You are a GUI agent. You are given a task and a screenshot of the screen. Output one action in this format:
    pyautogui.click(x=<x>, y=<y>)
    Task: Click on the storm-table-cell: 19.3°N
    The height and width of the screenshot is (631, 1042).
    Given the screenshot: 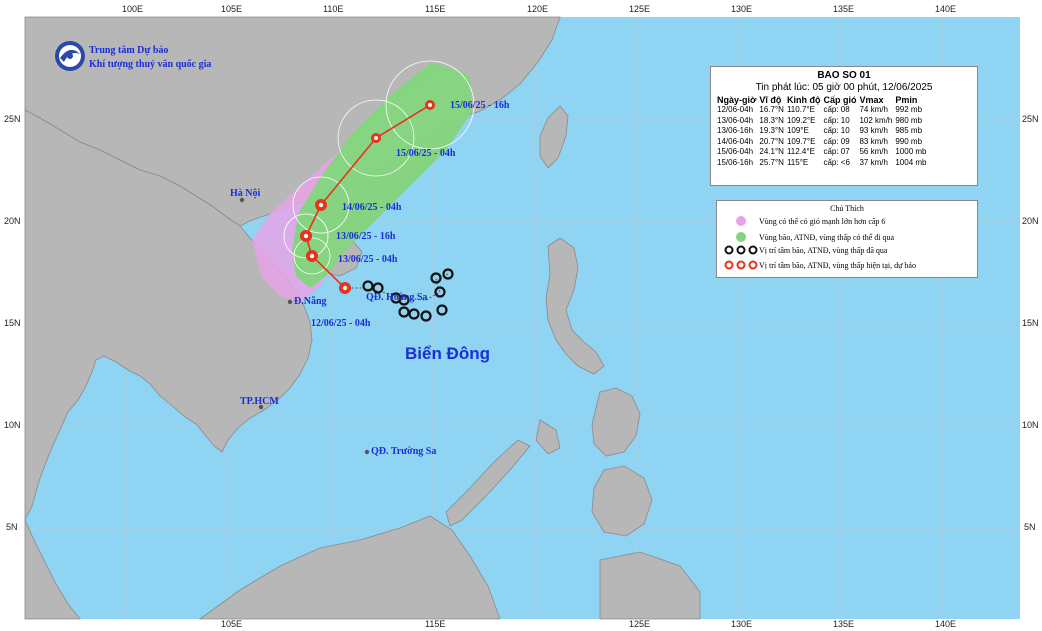 What is the action you would take?
    pyautogui.click(x=771, y=130)
    